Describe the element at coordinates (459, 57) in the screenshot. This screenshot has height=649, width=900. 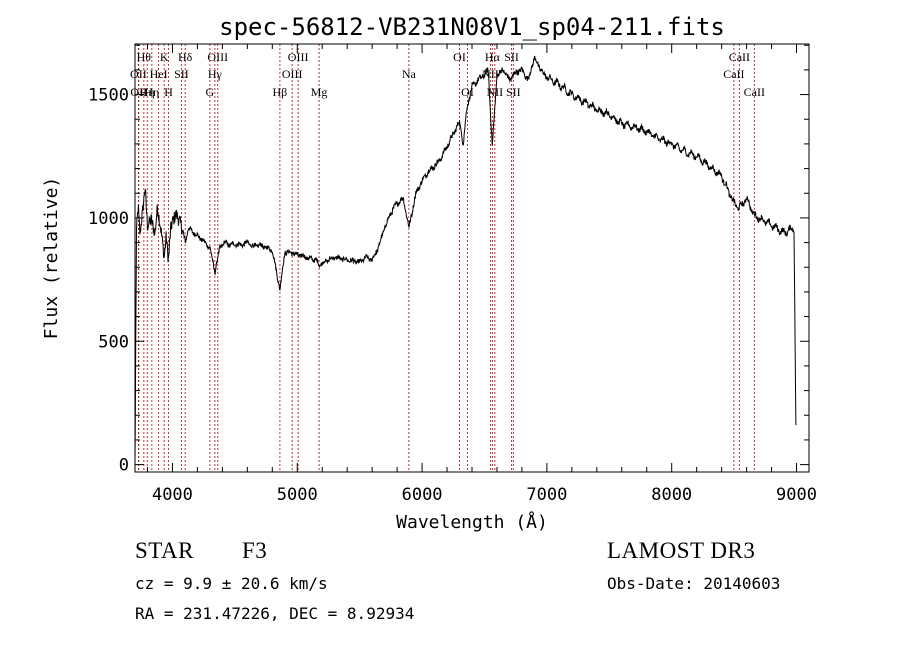
I see `line-label: OI` at that location.